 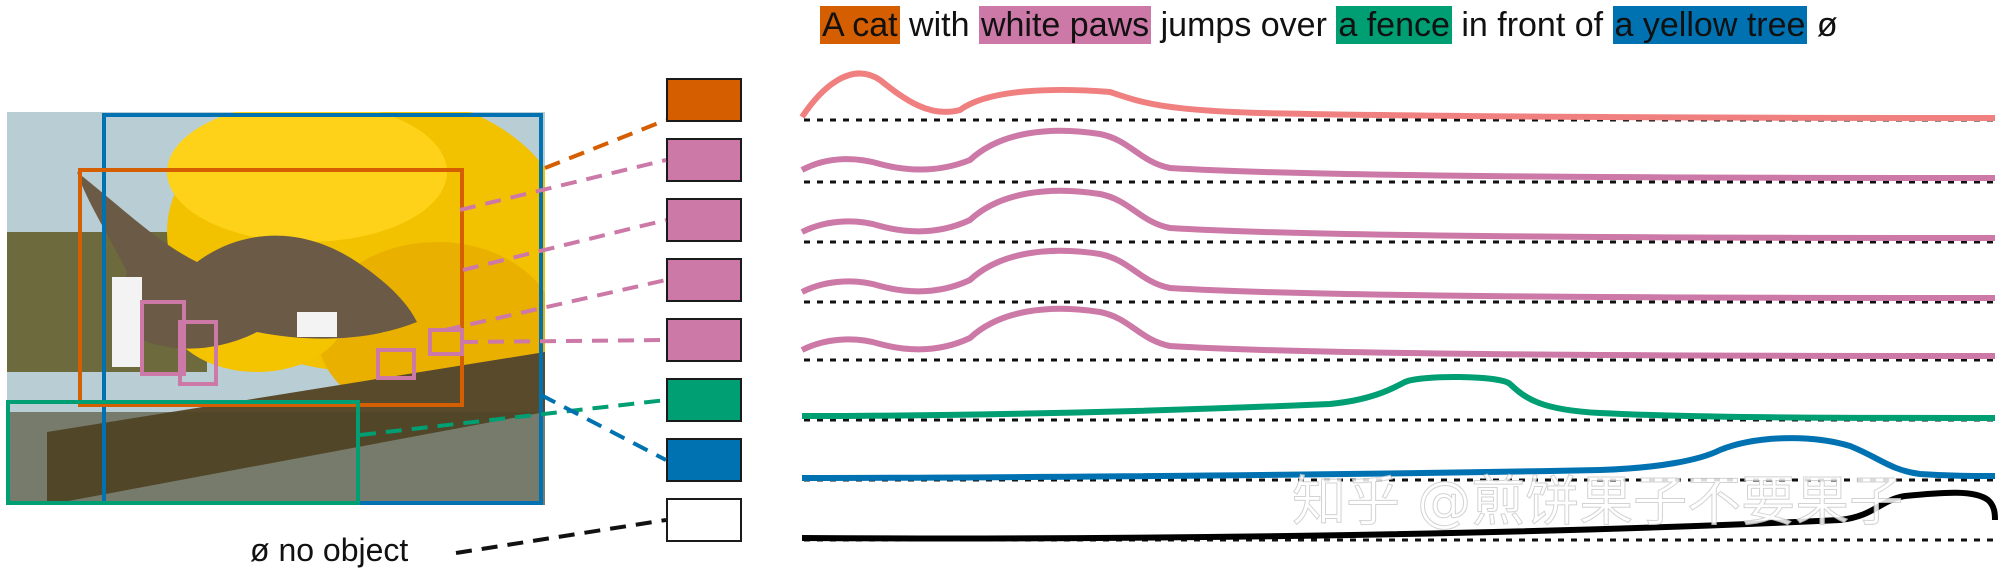 I want to click on bbox-cat, so click(x=271, y=287).